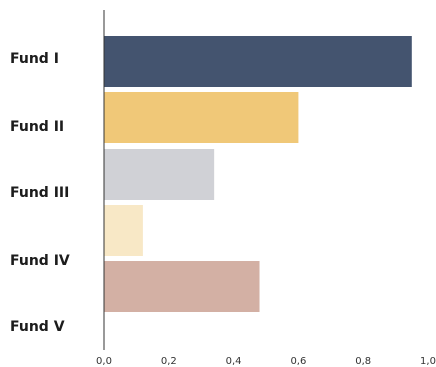  What do you see at coordinates (34, 59) in the screenshot?
I see `category-label-fund-i: Fund I` at bounding box center [34, 59].